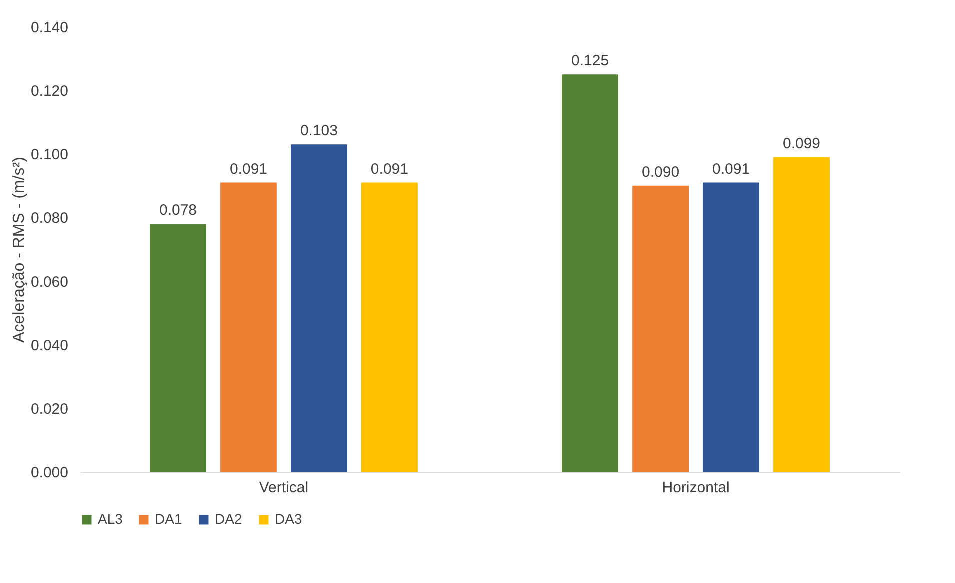 The image size is (955, 583). I want to click on x-tick-label: Horizontal, so click(696, 488).